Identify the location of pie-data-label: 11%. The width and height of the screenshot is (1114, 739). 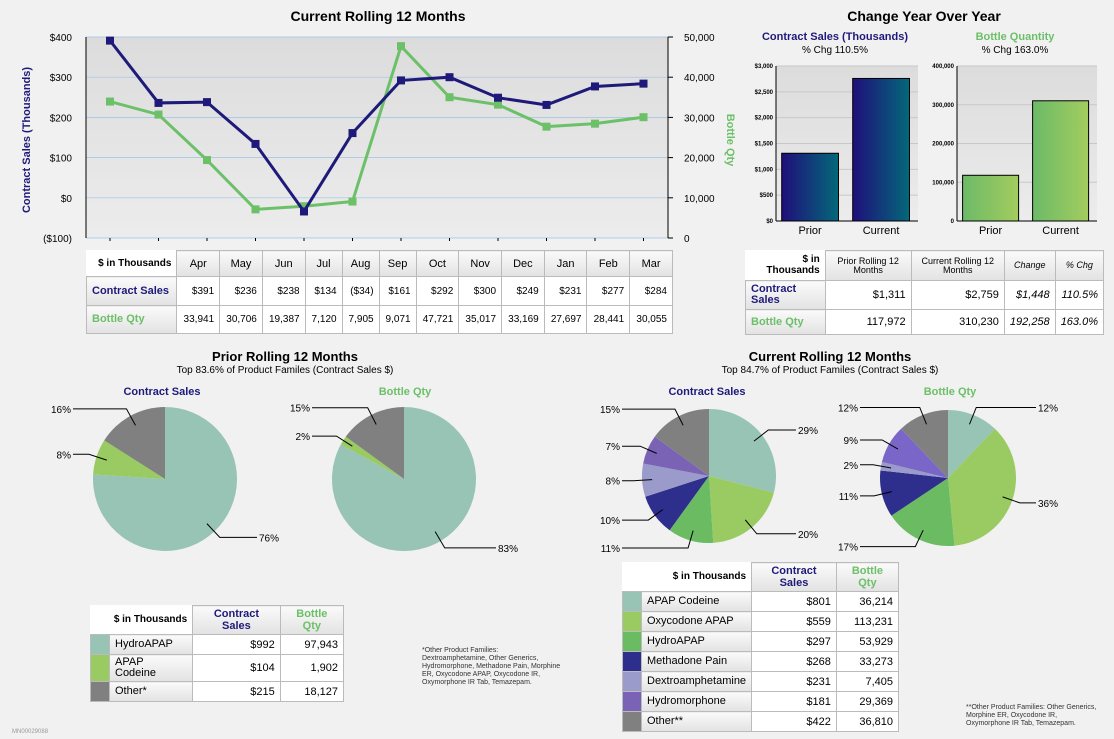
(848, 497).